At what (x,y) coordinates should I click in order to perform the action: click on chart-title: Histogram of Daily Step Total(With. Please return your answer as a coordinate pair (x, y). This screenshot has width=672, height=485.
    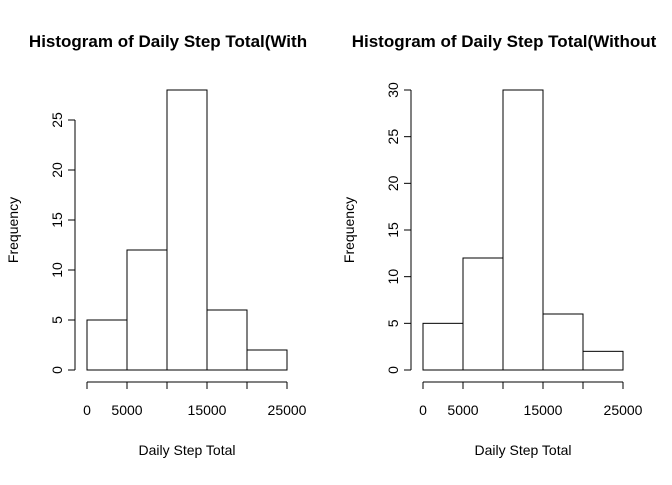
    Looking at the image, I should click on (168, 41).